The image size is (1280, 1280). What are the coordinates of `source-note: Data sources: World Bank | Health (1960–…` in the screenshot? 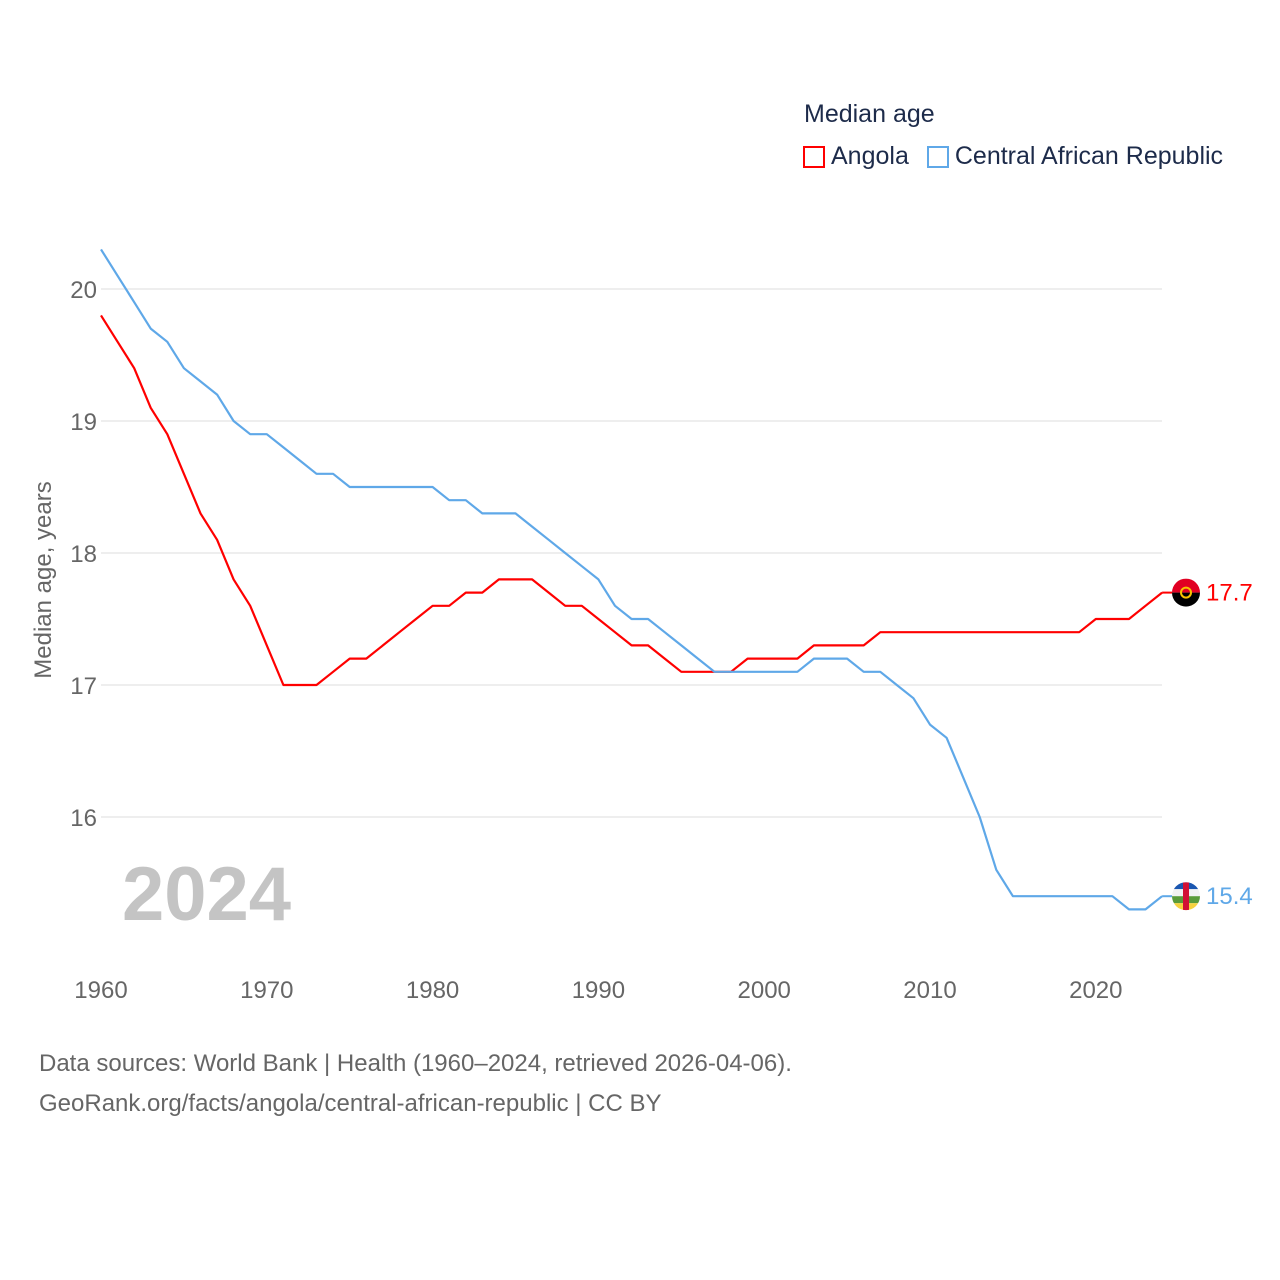 It's located at (415, 1084).